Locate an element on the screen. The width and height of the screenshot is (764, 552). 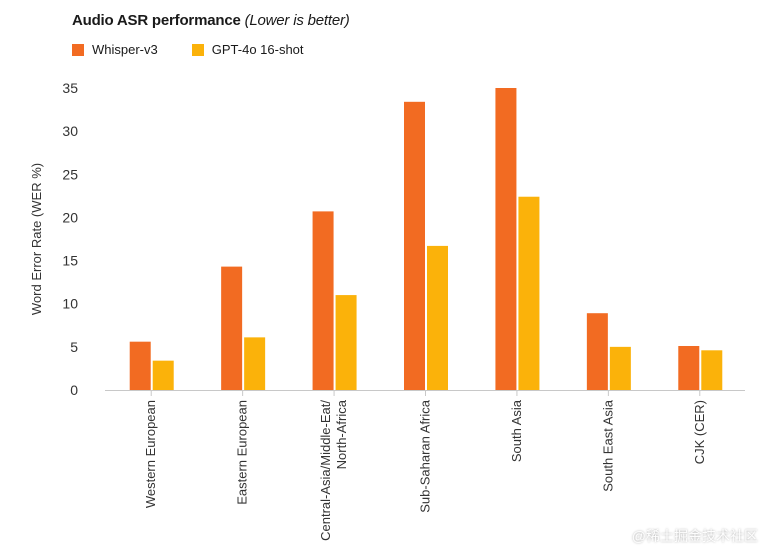
legend-item-gpt4o: GPT-4o 16-shot is located at coordinates (247, 49).